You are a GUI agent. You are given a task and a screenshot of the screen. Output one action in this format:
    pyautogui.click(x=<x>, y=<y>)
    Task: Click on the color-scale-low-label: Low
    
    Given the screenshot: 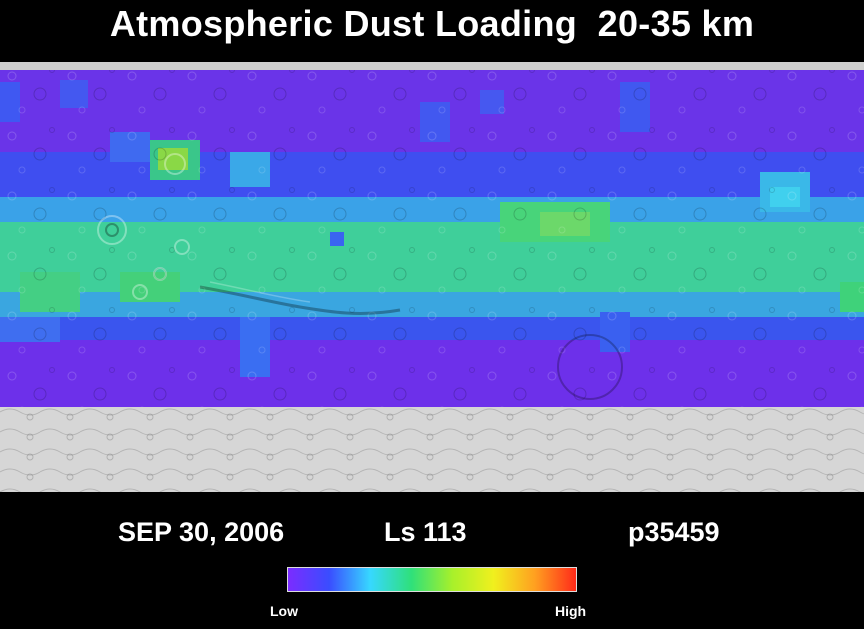 What is the action you would take?
    pyautogui.click(x=284, y=611)
    